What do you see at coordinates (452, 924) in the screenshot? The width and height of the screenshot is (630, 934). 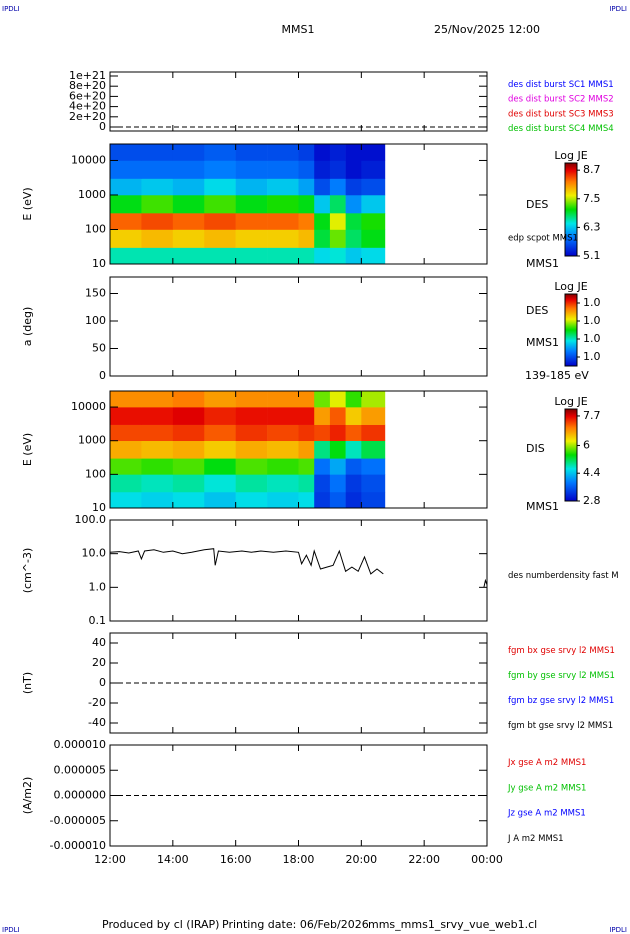 I see `footer-text: mms_mms1_srvy_vue_web1.cl` at bounding box center [452, 924].